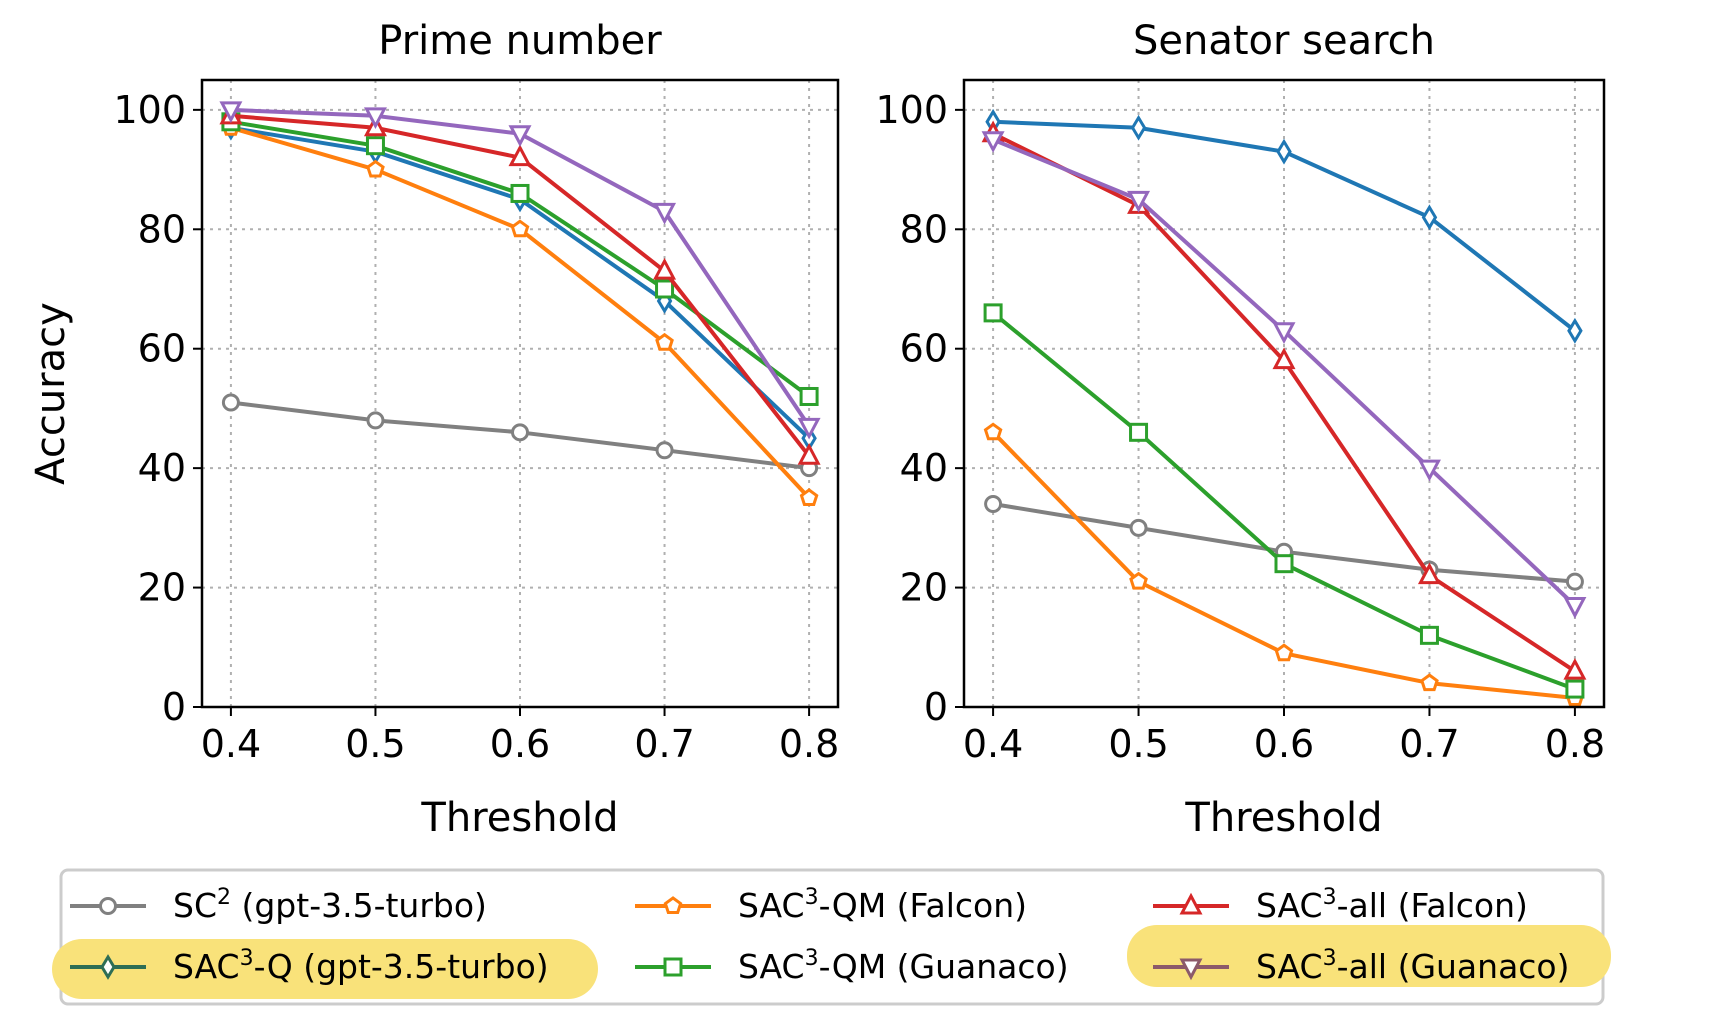  I want to click on series-all_guanaco, so click(520, 270).